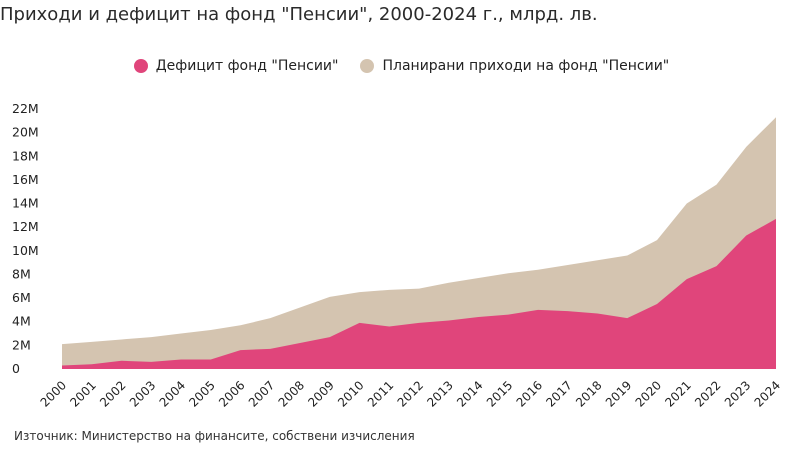 This screenshot has width=803, height=453. Describe the element at coordinates (21, 273) in the screenshot. I see `y-tick-label: 8M` at that location.